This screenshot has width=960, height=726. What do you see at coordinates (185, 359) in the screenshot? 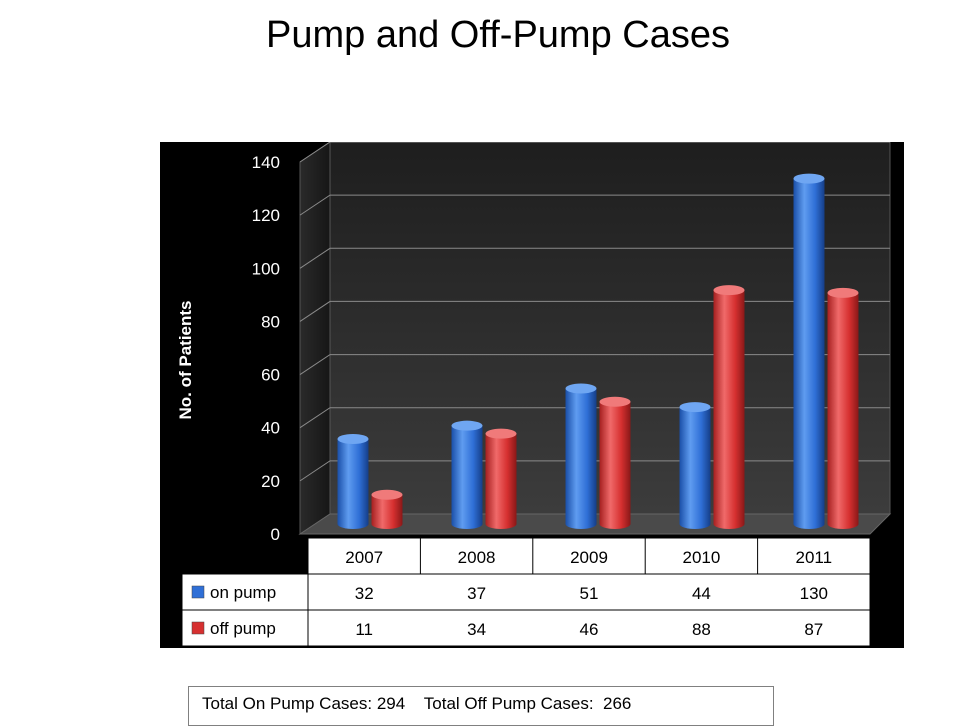
I see `y-axis-title: No. of Patients` at bounding box center [185, 359].